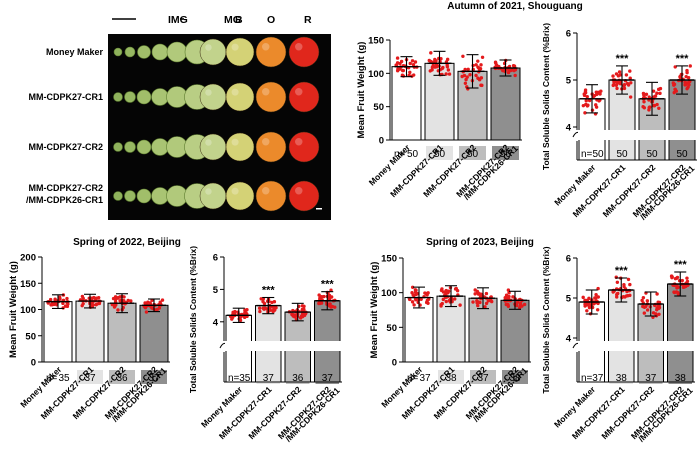 The width and height of the screenshot is (700, 475). Describe the element at coordinates (304, 412) in the screenshot. I see `x-category-label: MM-CDPK27-CR2` at that location.